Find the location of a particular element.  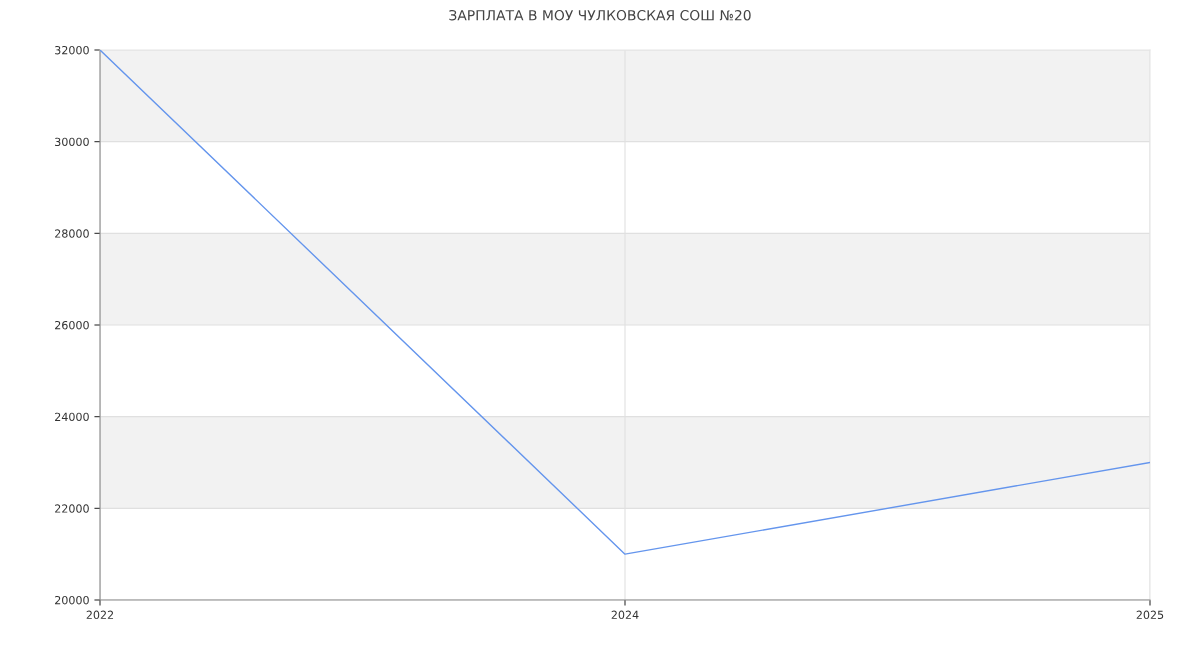

y-tick-label: 28000 is located at coordinates (72, 233).